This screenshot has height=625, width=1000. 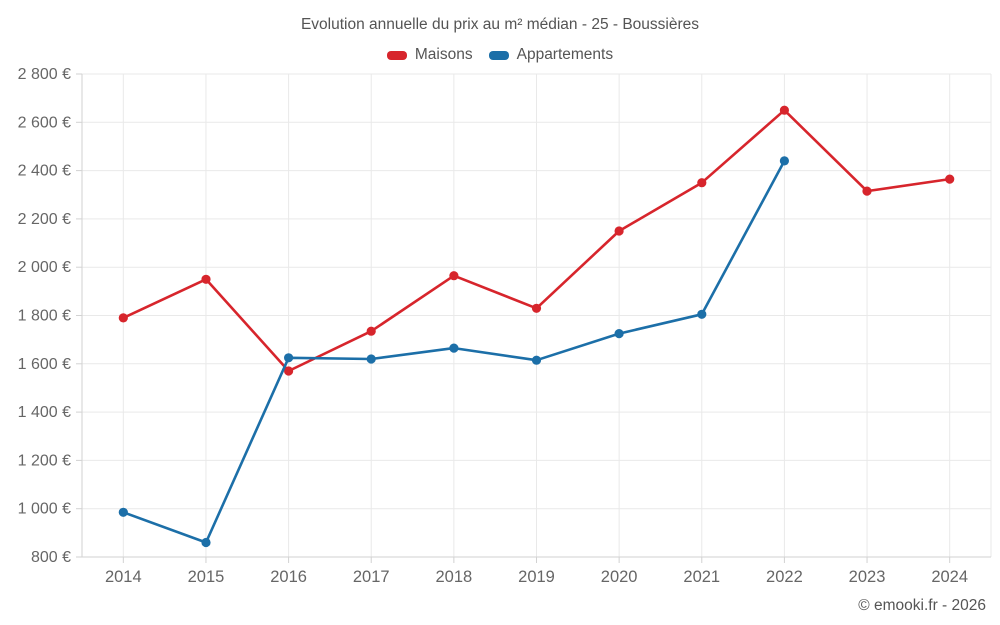 What do you see at coordinates (123, 512) in the screenshot?
I see `data-point-appartements-2014` at bounding box center [123, 512].